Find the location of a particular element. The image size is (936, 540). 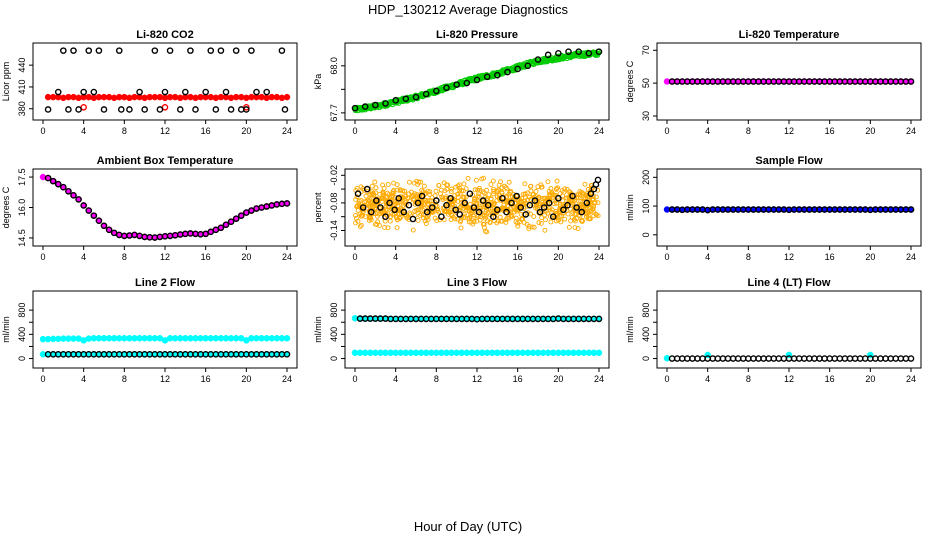

li820-pressure-x-tick-label: 4 is located at coordinates (395, 131).